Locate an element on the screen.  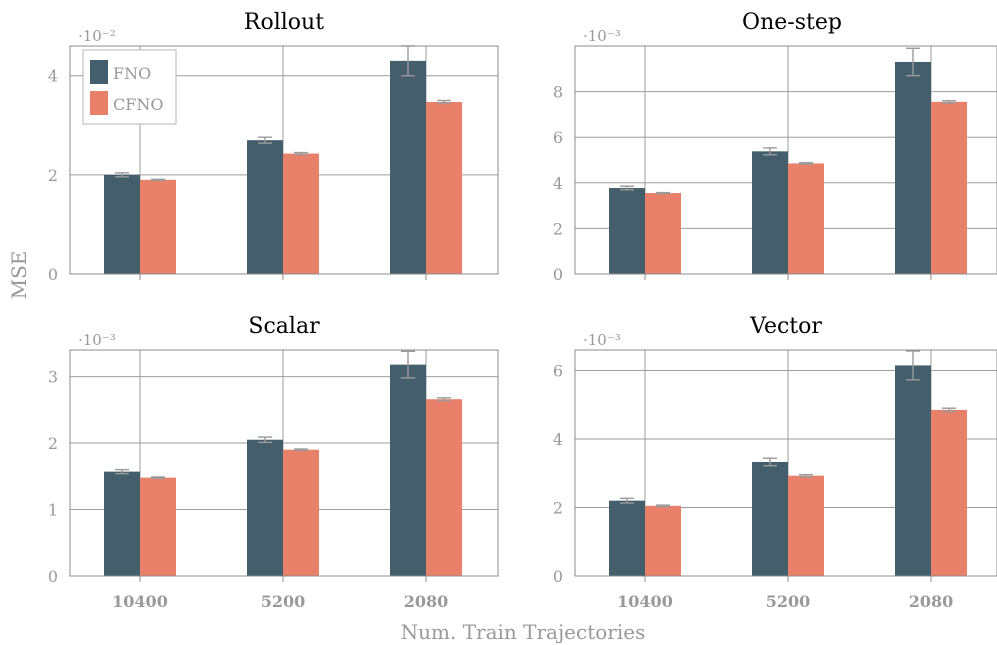
y-tick-label: 3 is located at coordinates (53, 377).